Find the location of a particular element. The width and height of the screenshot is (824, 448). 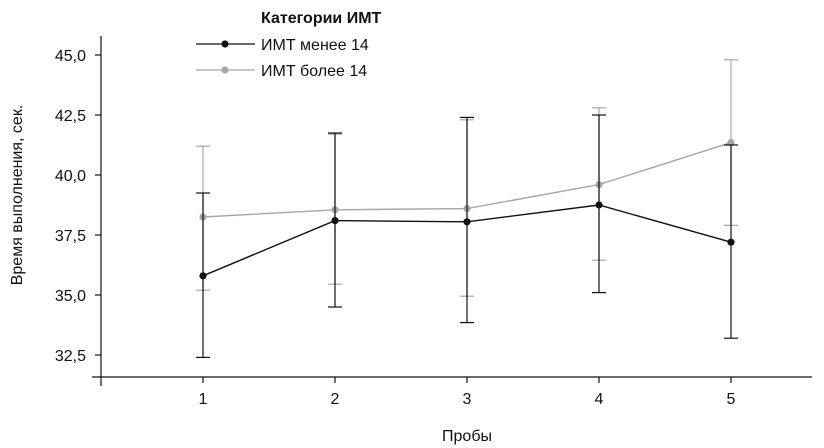

x-ticks: 1 2 3 4 5 is located at coordinates (467, 392).